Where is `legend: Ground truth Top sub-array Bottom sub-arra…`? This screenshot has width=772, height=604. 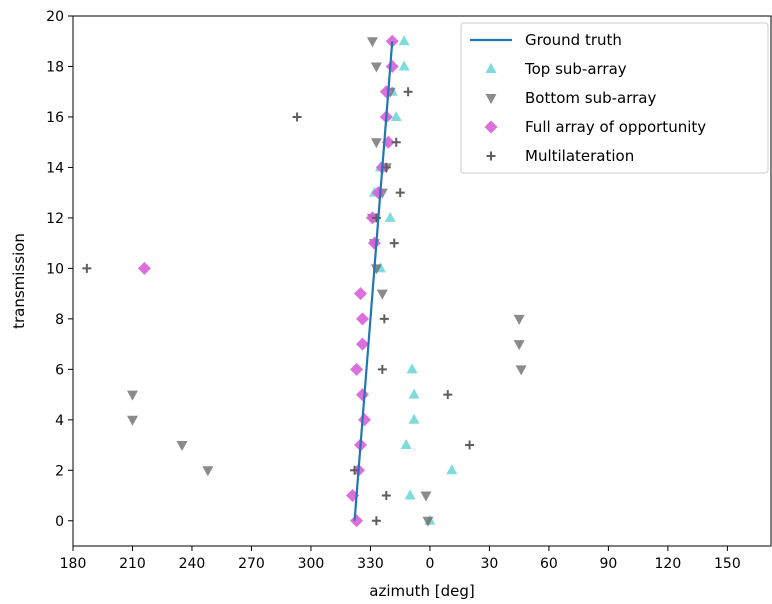
legend: Ground truth Top sub-array Bottom sub-arra… is located at coordinates (614, 98).